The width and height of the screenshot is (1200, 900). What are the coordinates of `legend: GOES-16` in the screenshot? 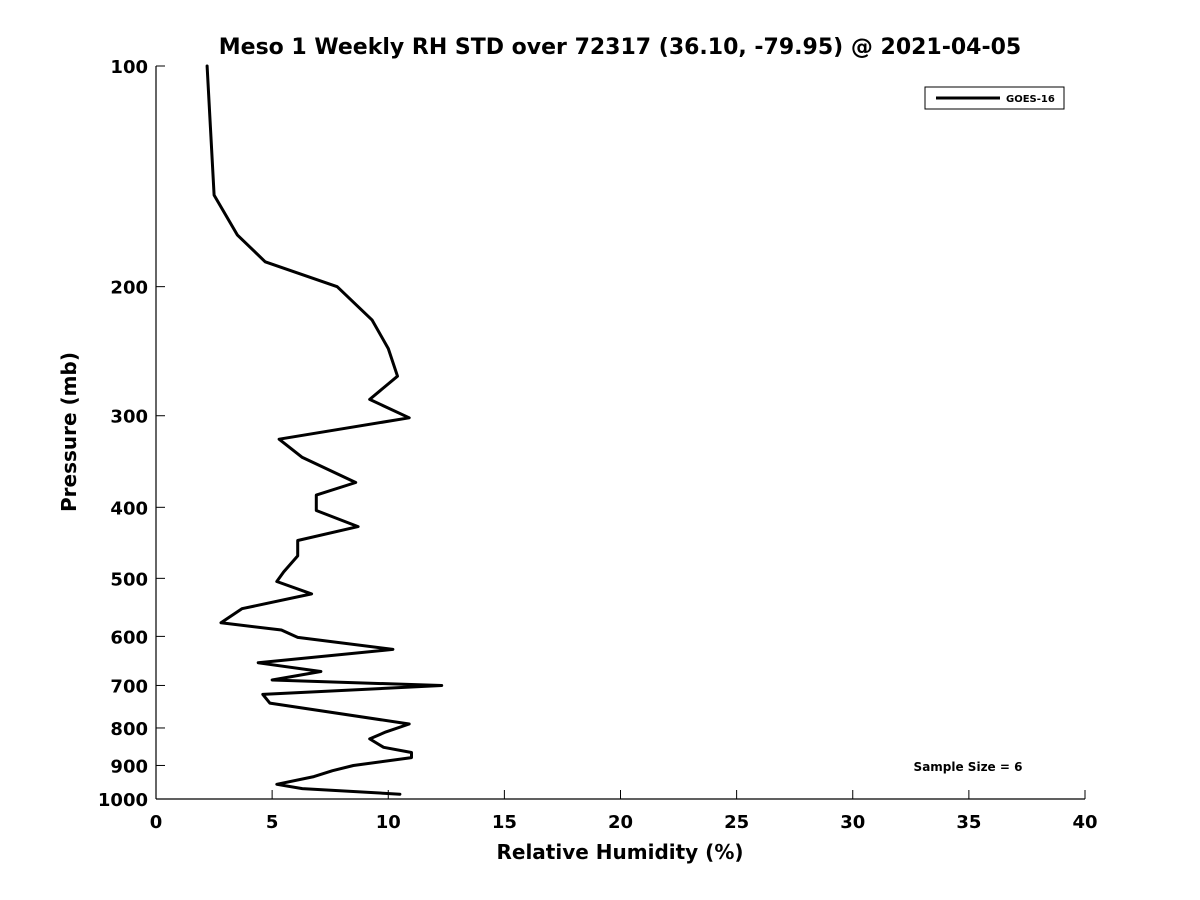 It's located at (994, 98).